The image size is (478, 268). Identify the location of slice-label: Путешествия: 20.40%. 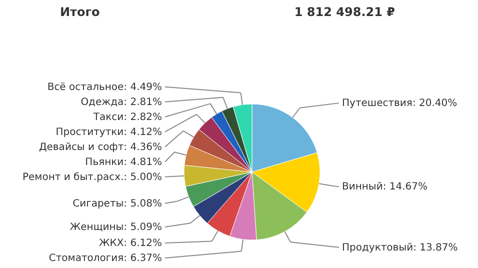
(400, 104).